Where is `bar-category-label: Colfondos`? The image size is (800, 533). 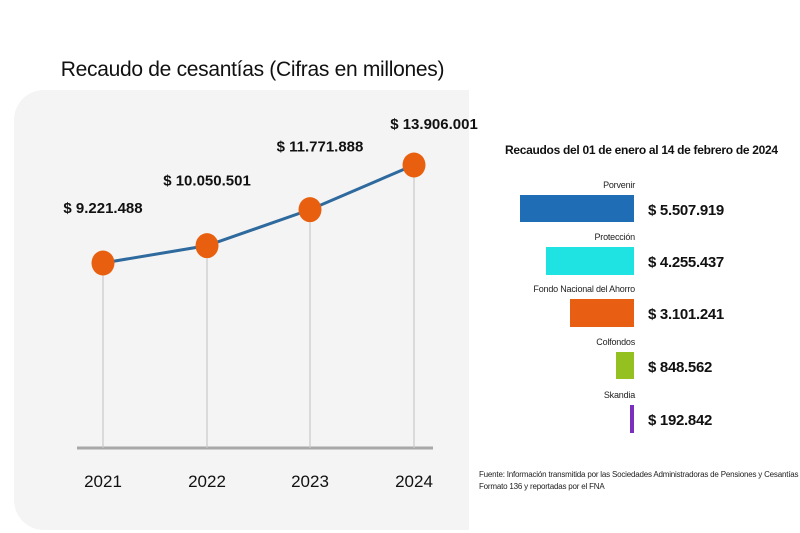
bar-category-label: Colfondos is located at coordinates (615, 342).